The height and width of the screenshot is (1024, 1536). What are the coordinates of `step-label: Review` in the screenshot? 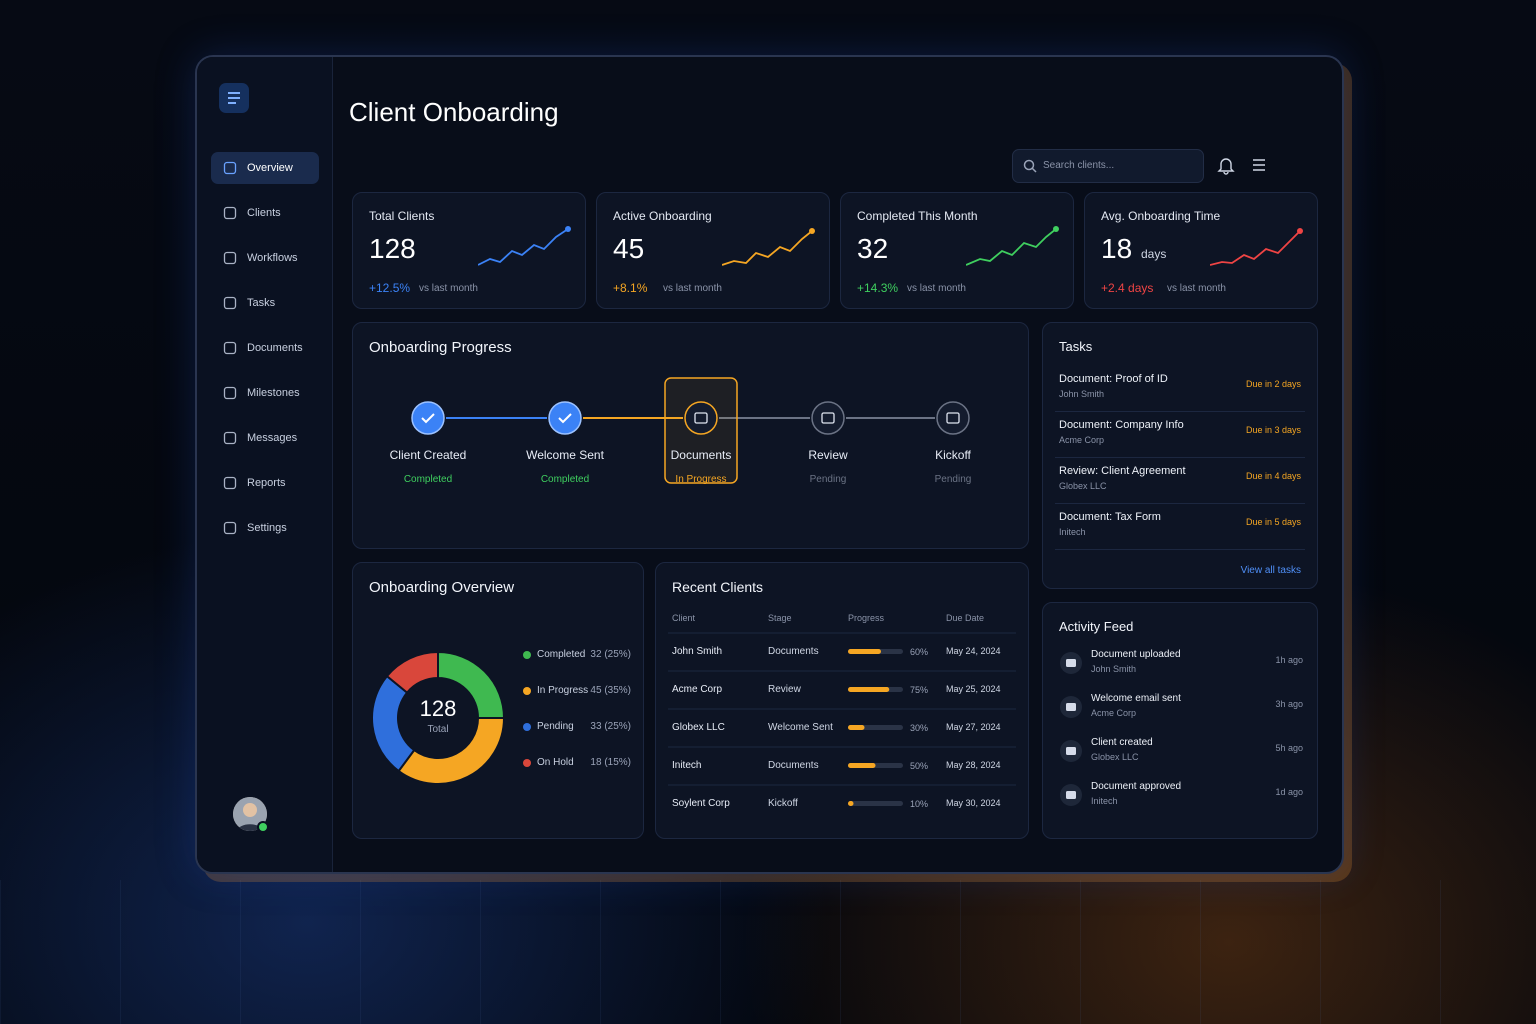 It's located at (828, 455).